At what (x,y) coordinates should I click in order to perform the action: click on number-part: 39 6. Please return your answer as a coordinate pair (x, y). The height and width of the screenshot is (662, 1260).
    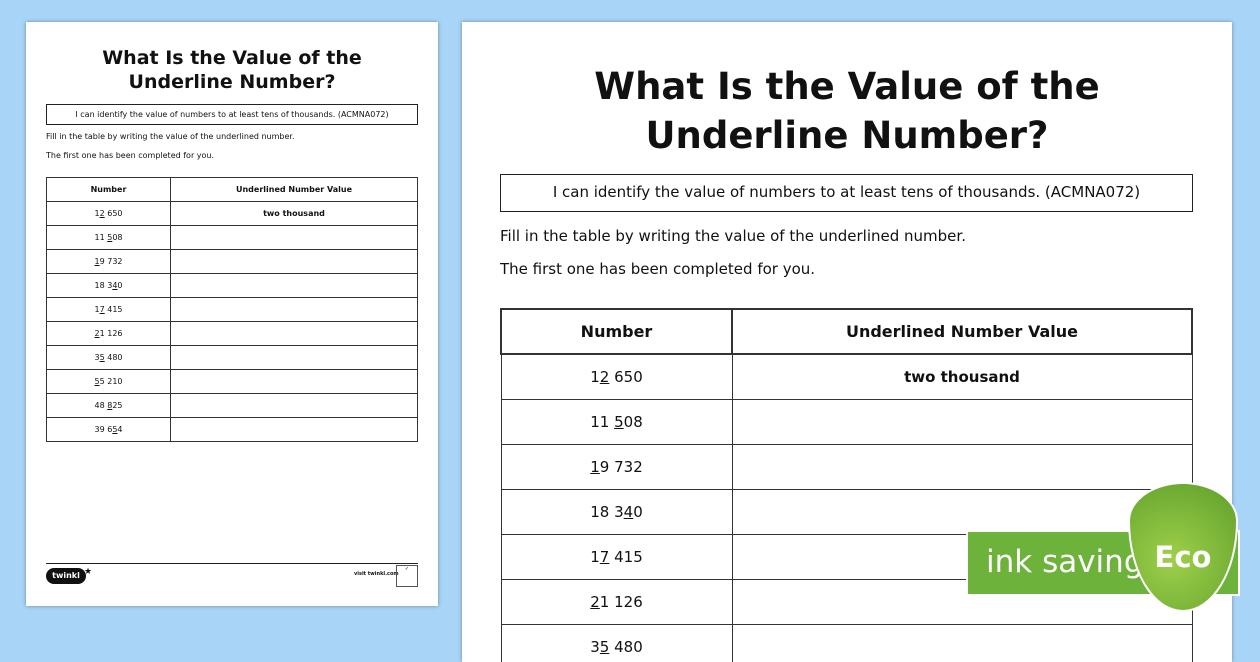
    Looking at the image, I should click on (103, 429).